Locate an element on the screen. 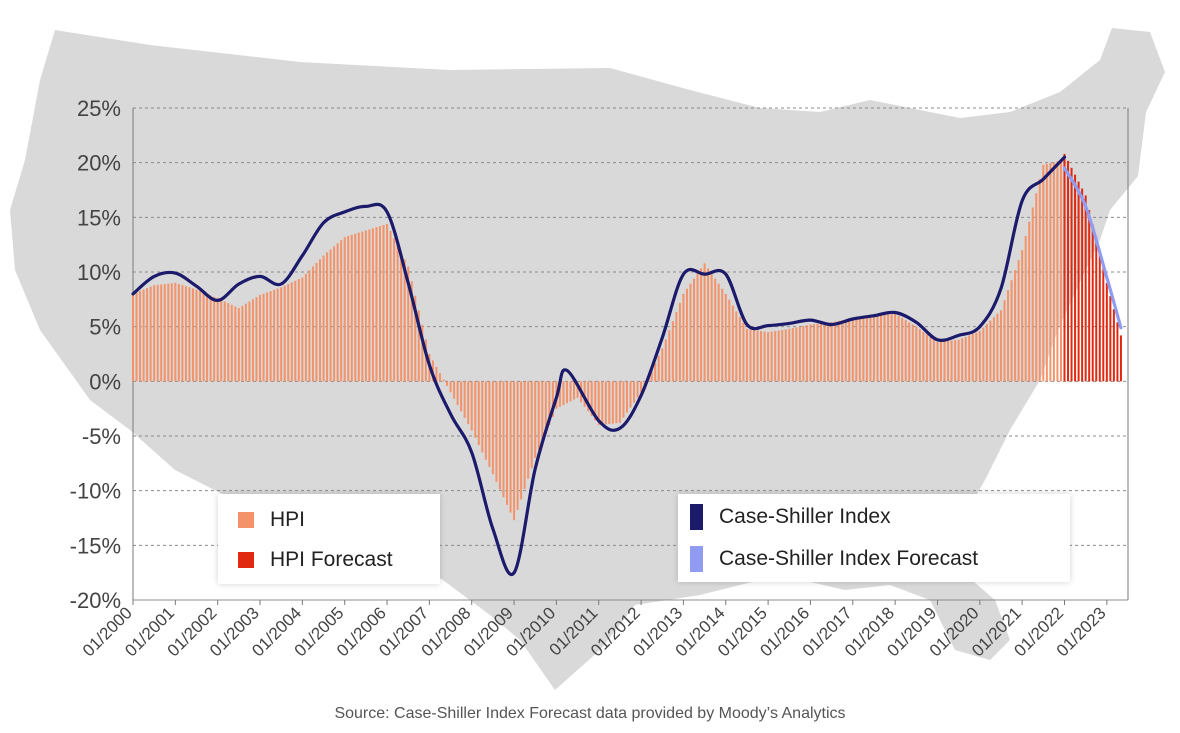 The image size is (1180, 733). case-shiller-forecast-swatch is located at coordinates (696, 559).